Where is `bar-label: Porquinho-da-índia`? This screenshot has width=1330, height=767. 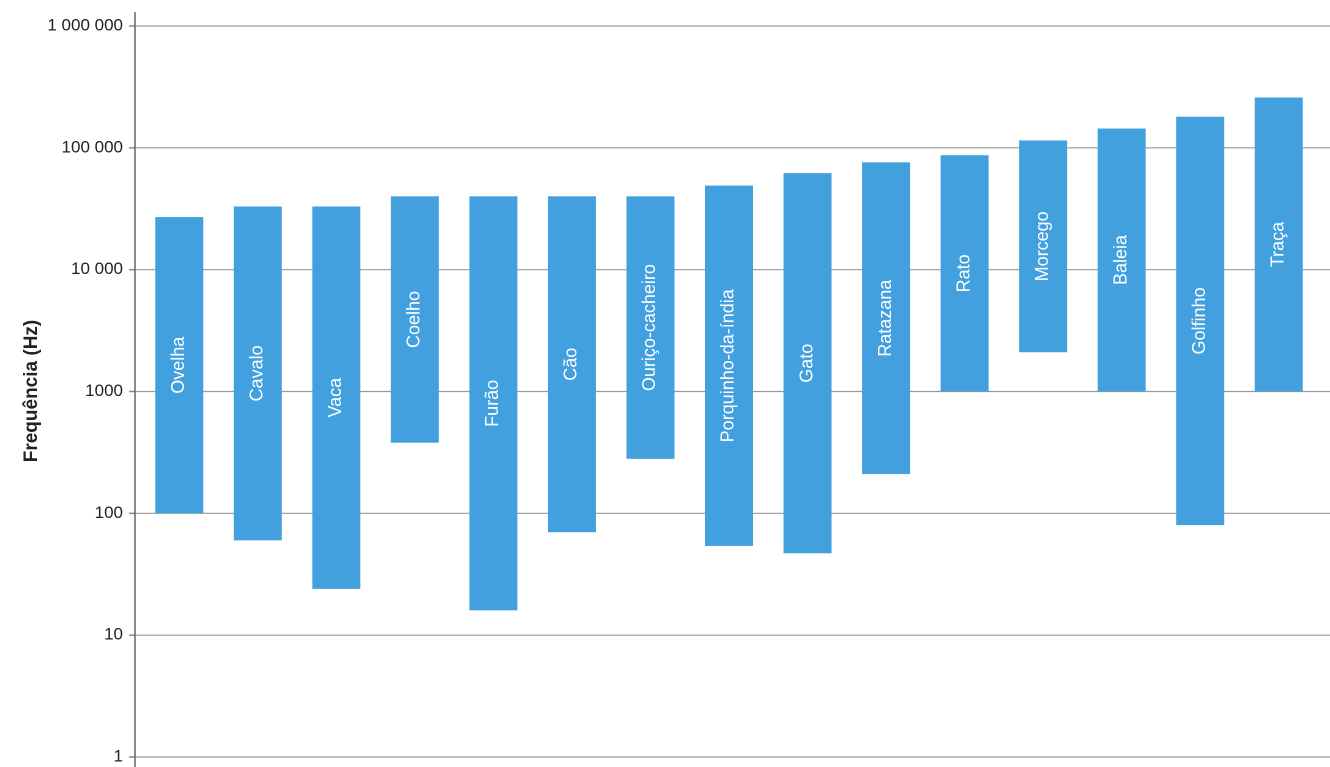 bar-label: Porquinho-da-índia is located at coordinates (728, 365).